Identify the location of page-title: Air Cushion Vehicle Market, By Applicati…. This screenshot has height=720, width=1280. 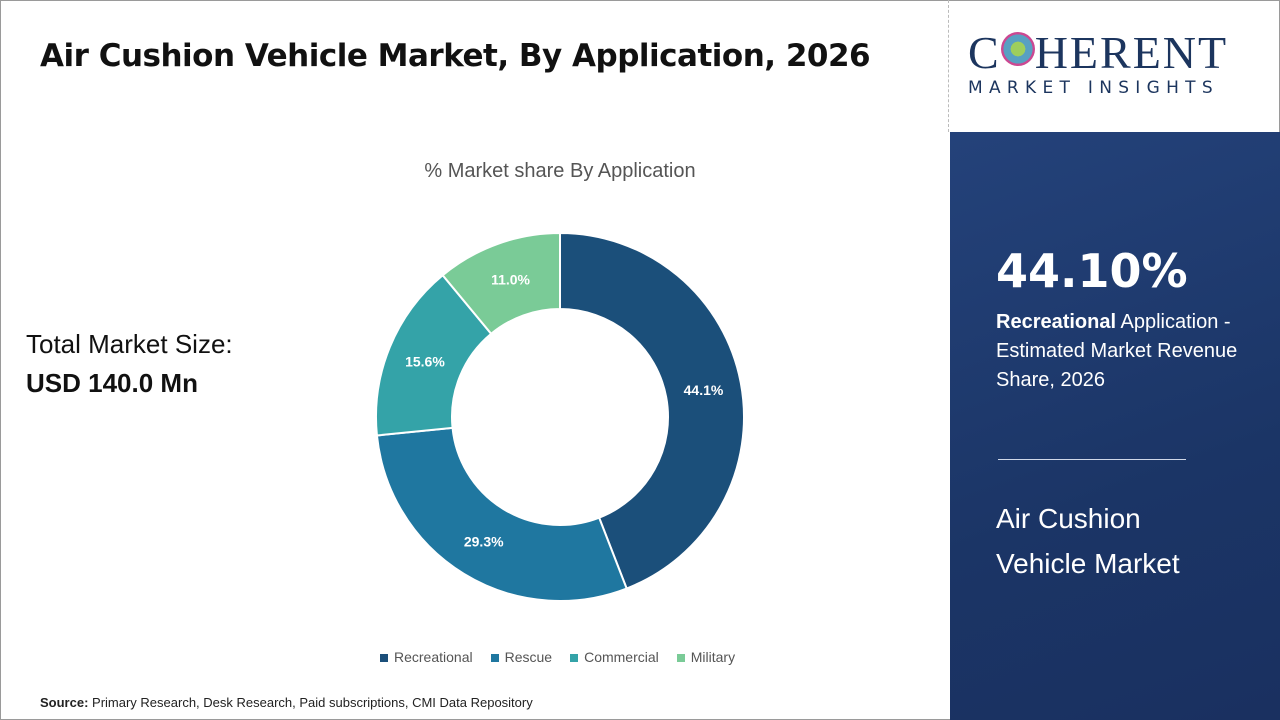
(455, 56).